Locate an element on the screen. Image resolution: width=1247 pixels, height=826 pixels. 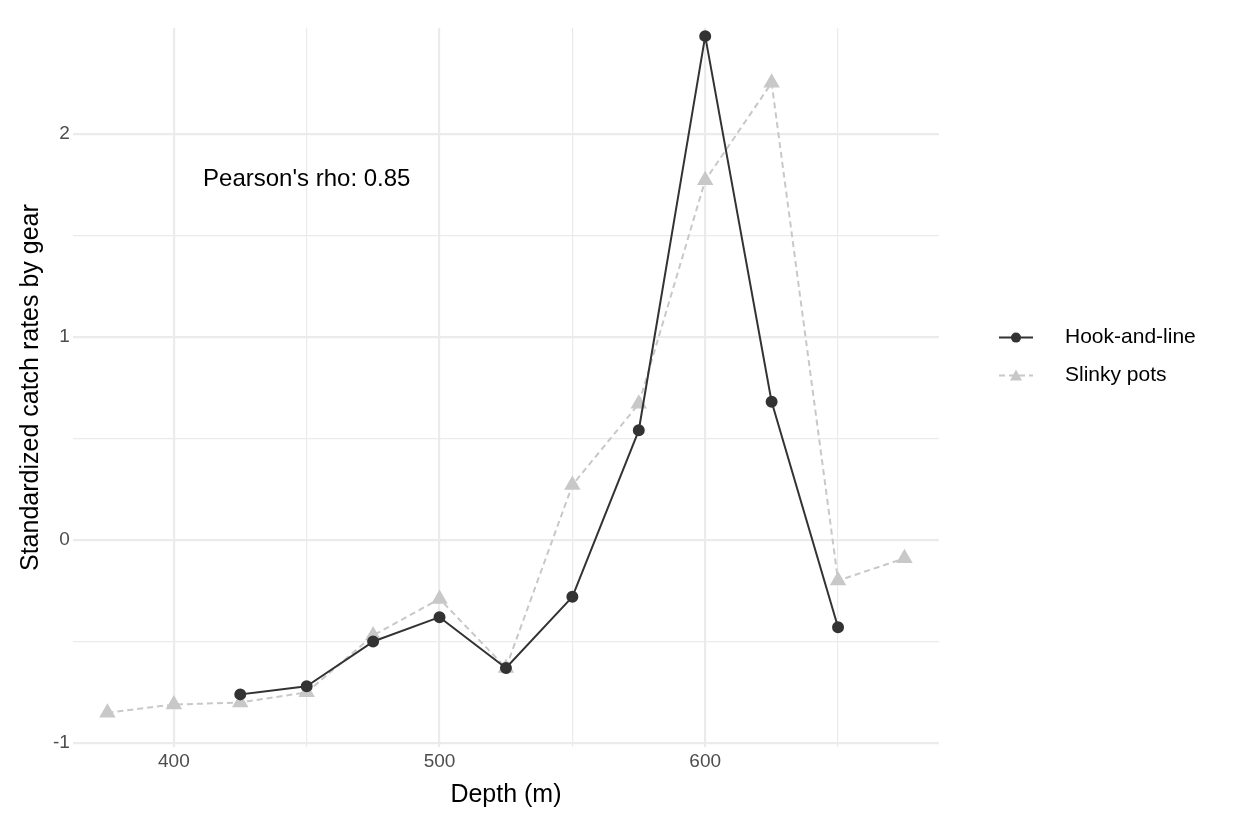
y-tick-label: -1 is located at coordinates (61, 742).